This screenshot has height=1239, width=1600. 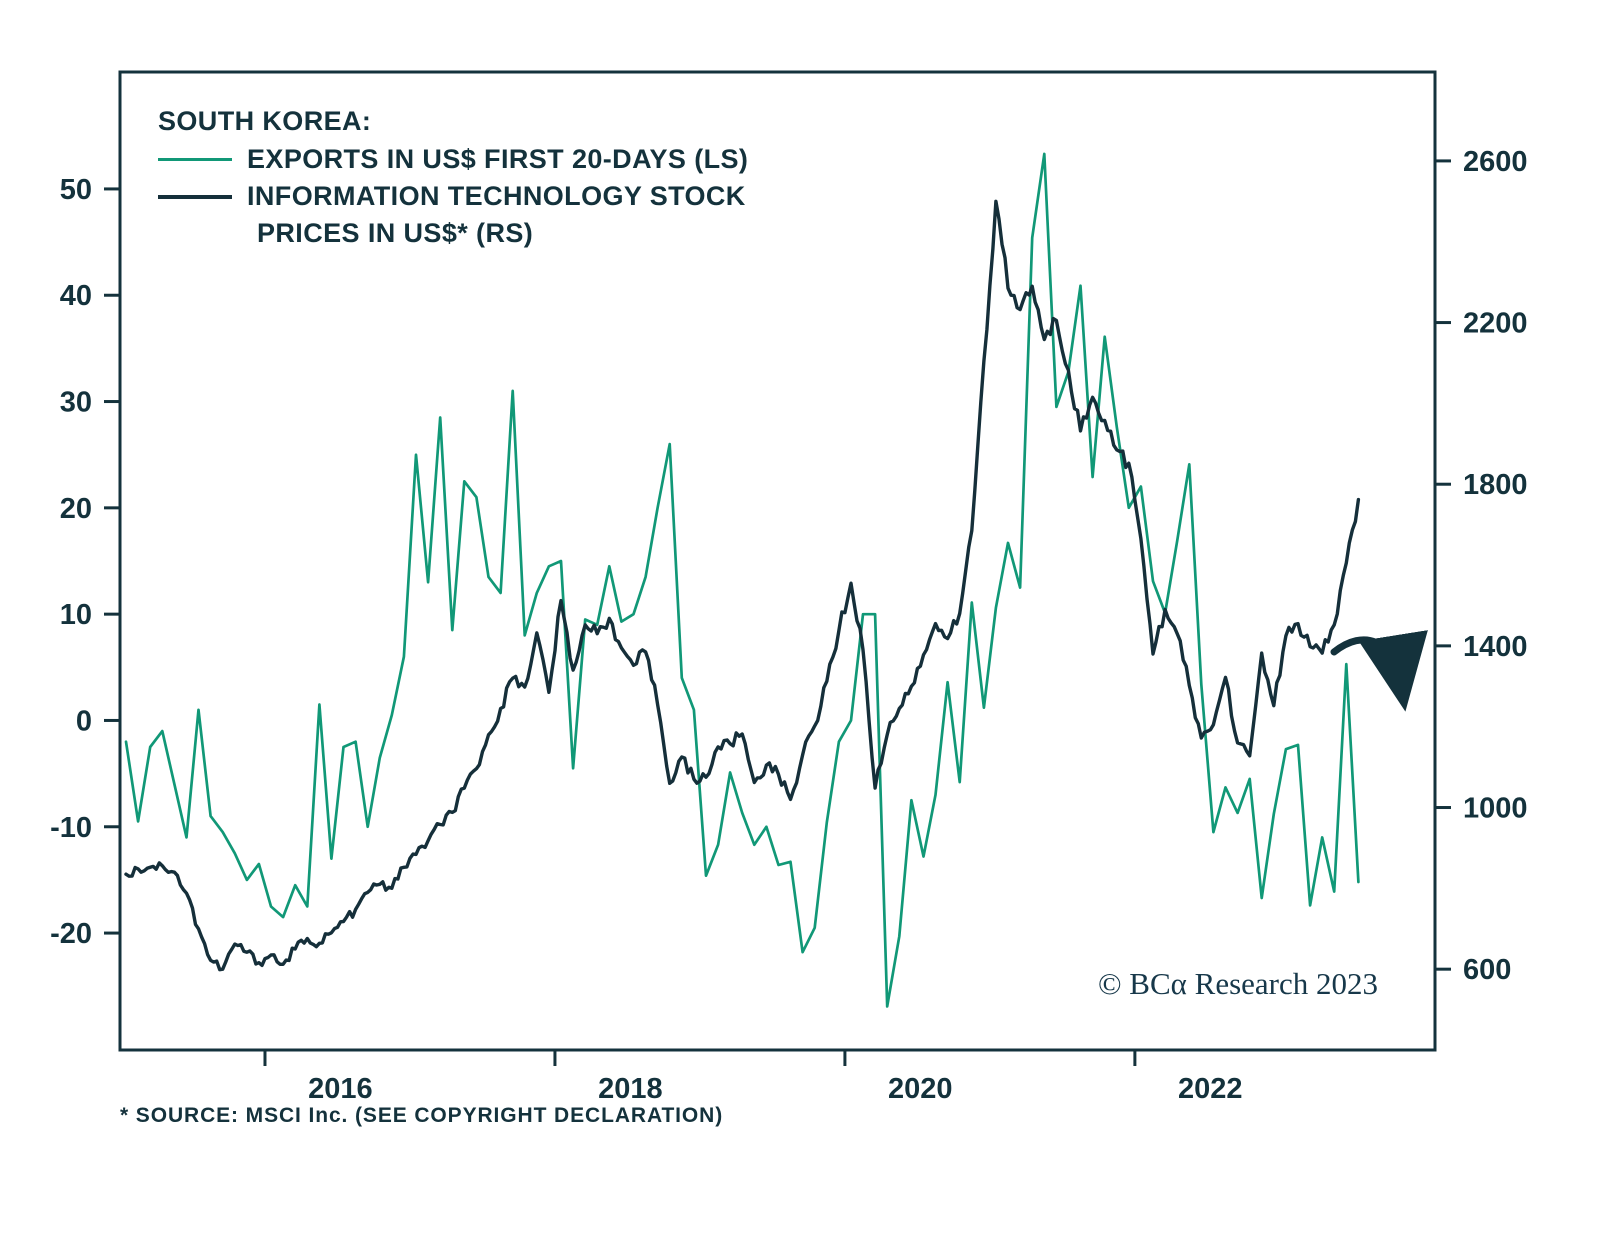 What do you see at coordinates (76, 615) in the screenshot?
I see `left-axis-tick-label: 10` at bounding box center [76, 615].